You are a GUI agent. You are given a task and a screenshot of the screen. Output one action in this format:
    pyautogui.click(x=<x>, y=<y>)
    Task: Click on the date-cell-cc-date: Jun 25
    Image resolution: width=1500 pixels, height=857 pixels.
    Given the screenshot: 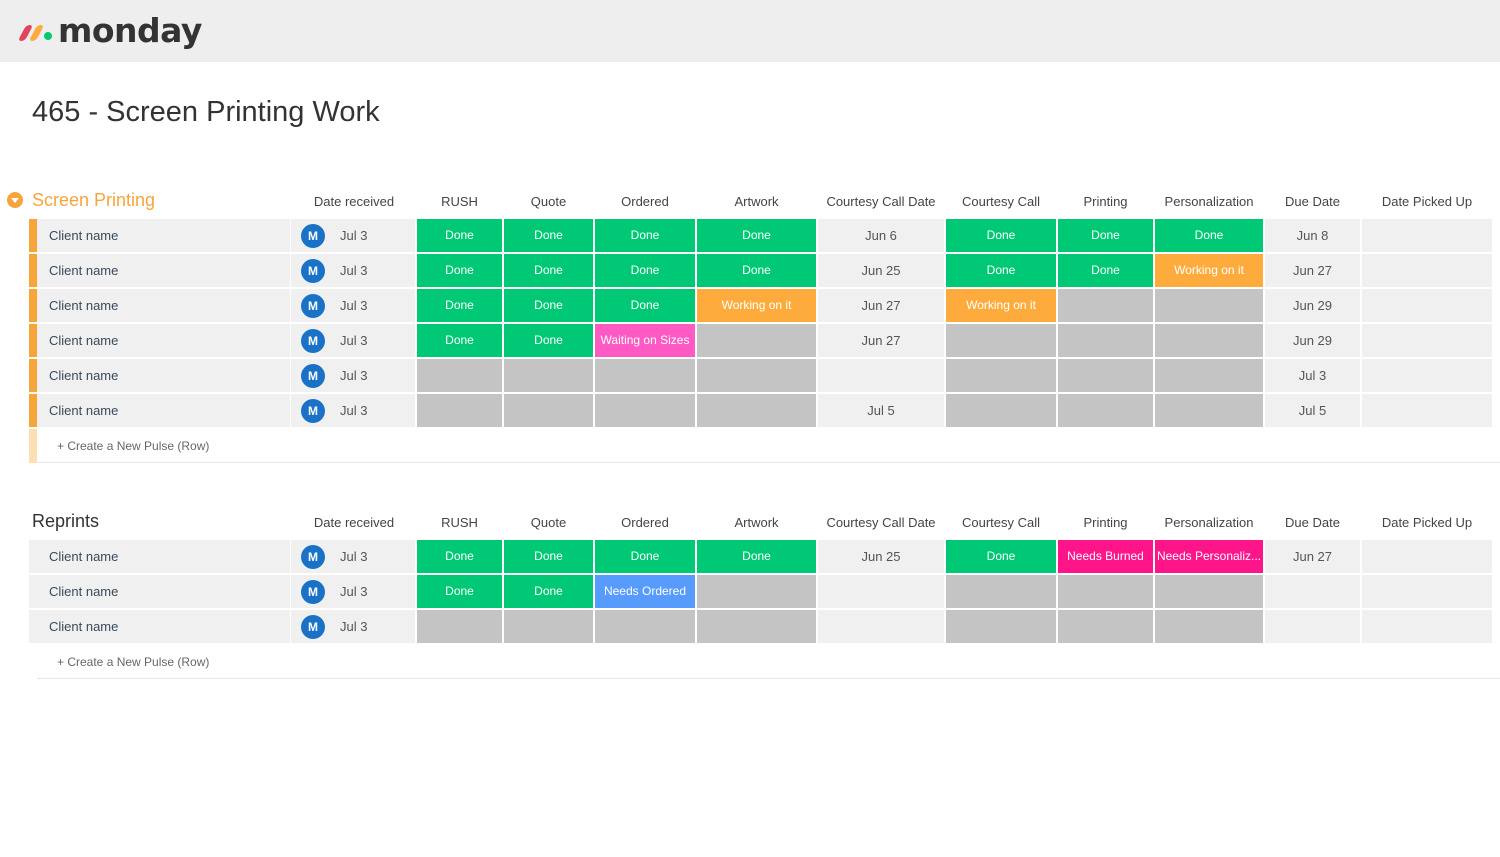 What is the action you would take?
    pyautogui.click(x=881, y=556)
    